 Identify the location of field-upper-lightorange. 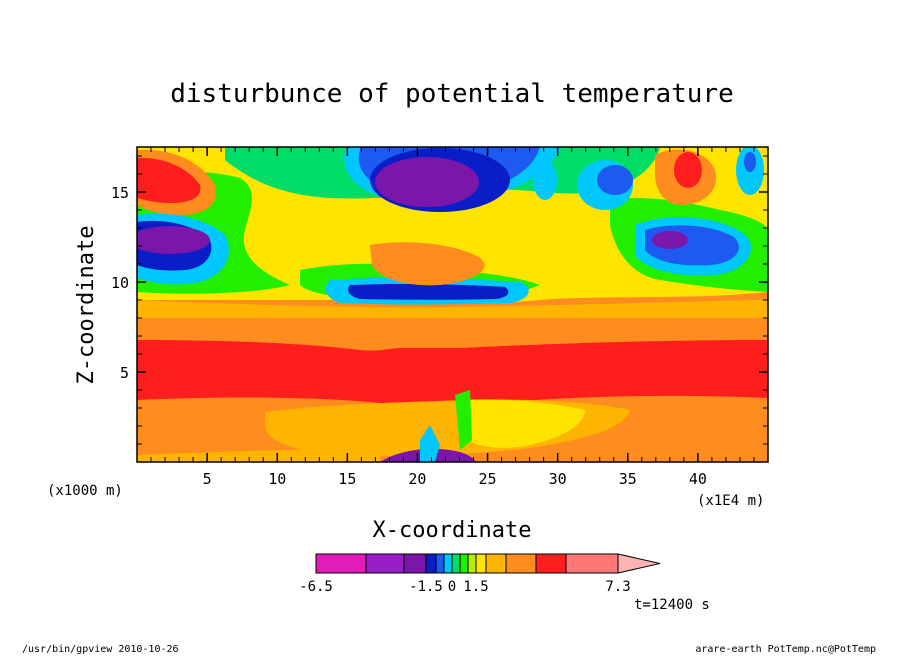
(452, 309).